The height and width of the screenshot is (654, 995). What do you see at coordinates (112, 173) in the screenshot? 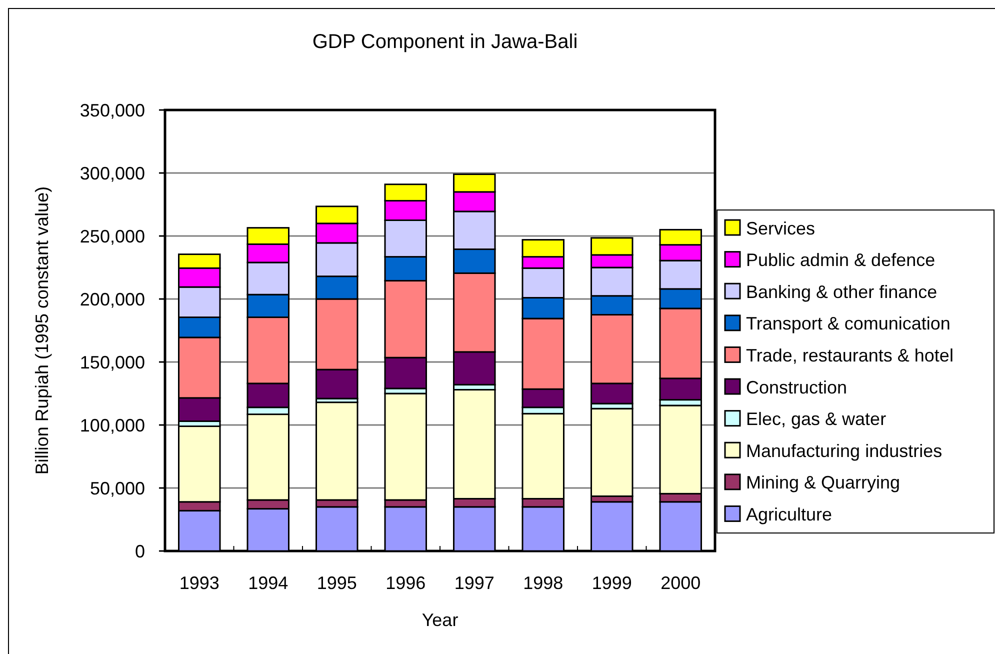
I see `y-tick-label: 300,000` at bounding box center [112, 173].